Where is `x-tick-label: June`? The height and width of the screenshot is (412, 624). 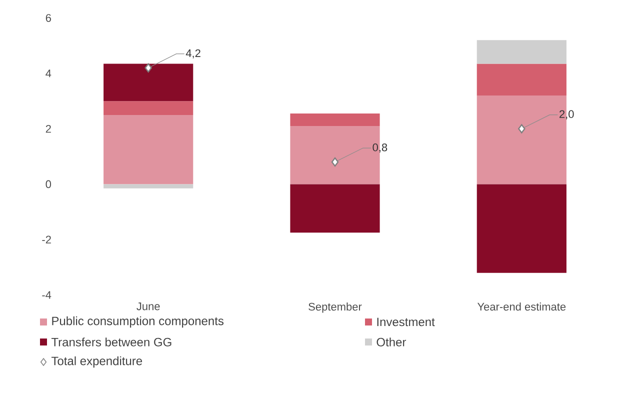
x-tick-label: June is located at coordinates (148, 306).